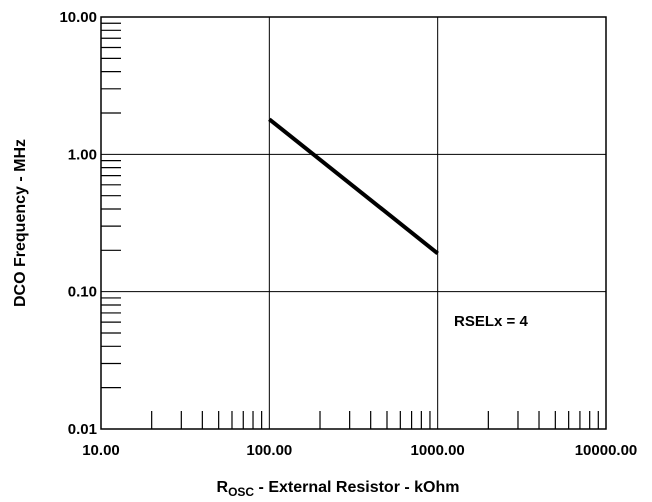 This screenshot has height=502, width=652. Describe the element at coordinates (20, 223) in the screenshot. I see `y-axis-title: DCO Frequency - MHz` at that location.